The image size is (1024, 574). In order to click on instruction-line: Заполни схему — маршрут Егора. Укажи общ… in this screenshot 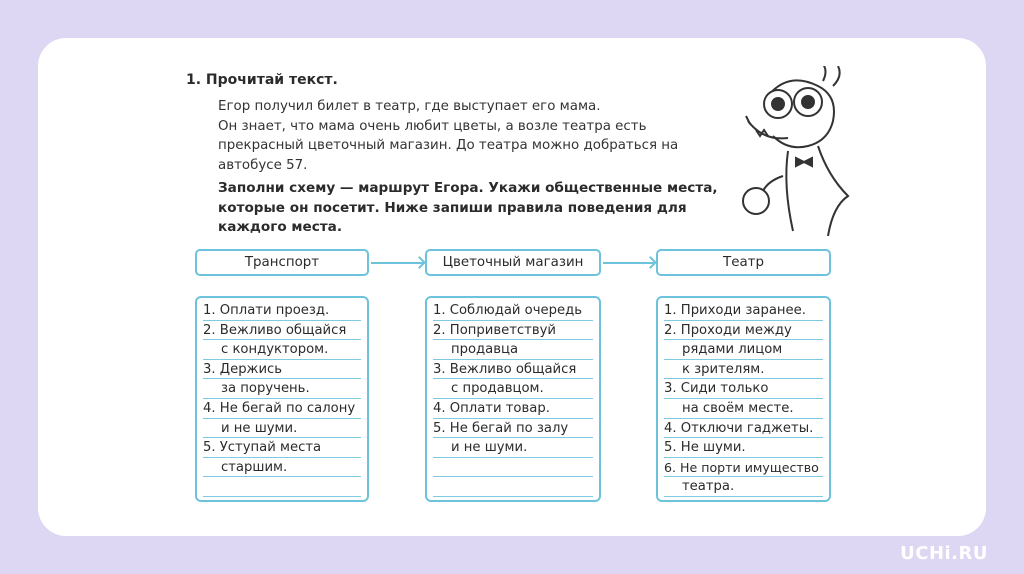, I will do `click(468, 188)`.